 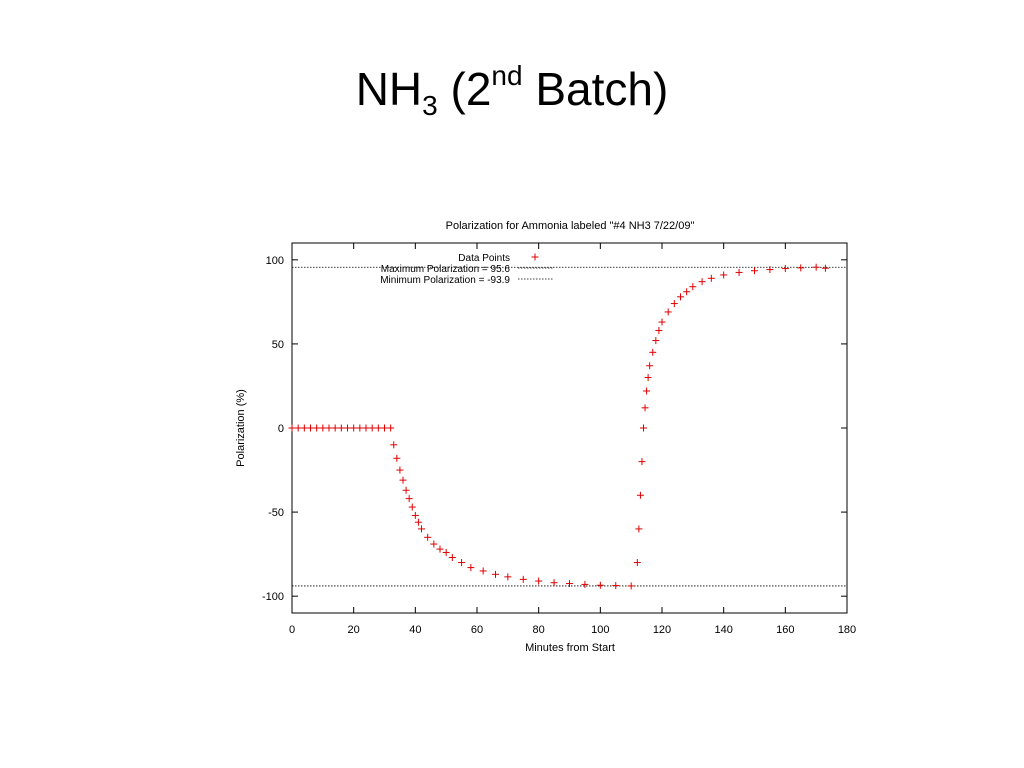 I want to click on legend-label: Minimum Polarization = -93.9, so click(x=445, y=280).